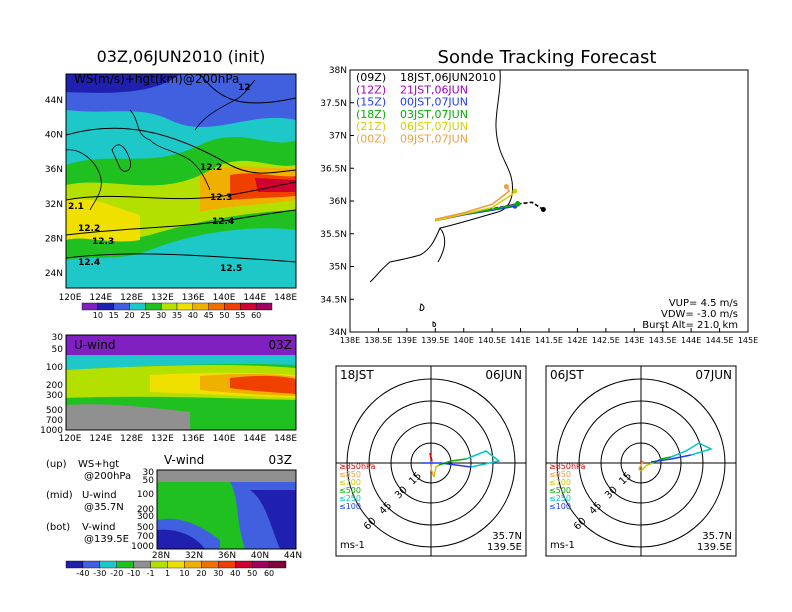 The width and height of the screenshot is (792, 612). What do you see at coordinates (434, 114) in the screenshot?
I see `legend-time: 03JST,07JUN` at bounding box center [434, 114].